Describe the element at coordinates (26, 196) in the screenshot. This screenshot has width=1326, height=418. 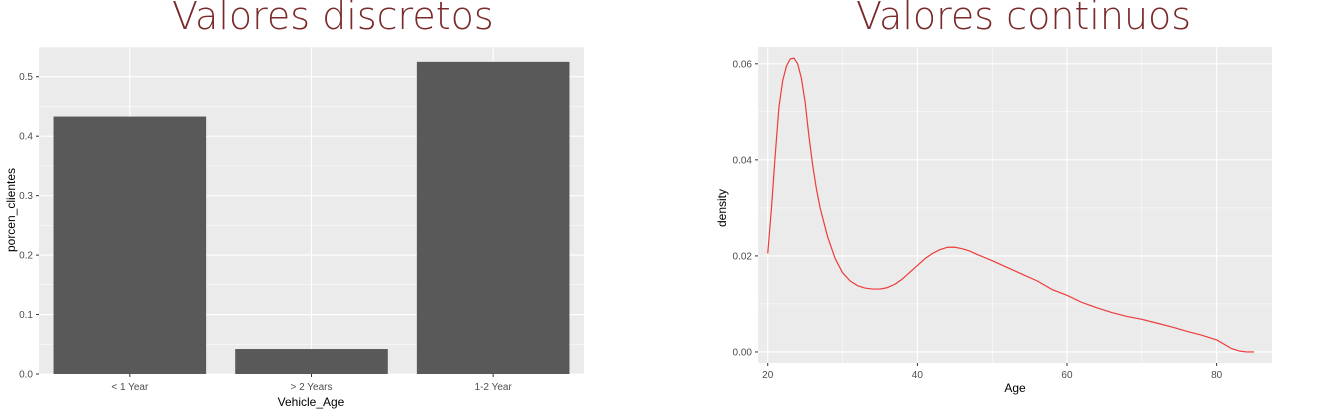
I see `bar-chart-y-tick-label: 0.3` at that location.